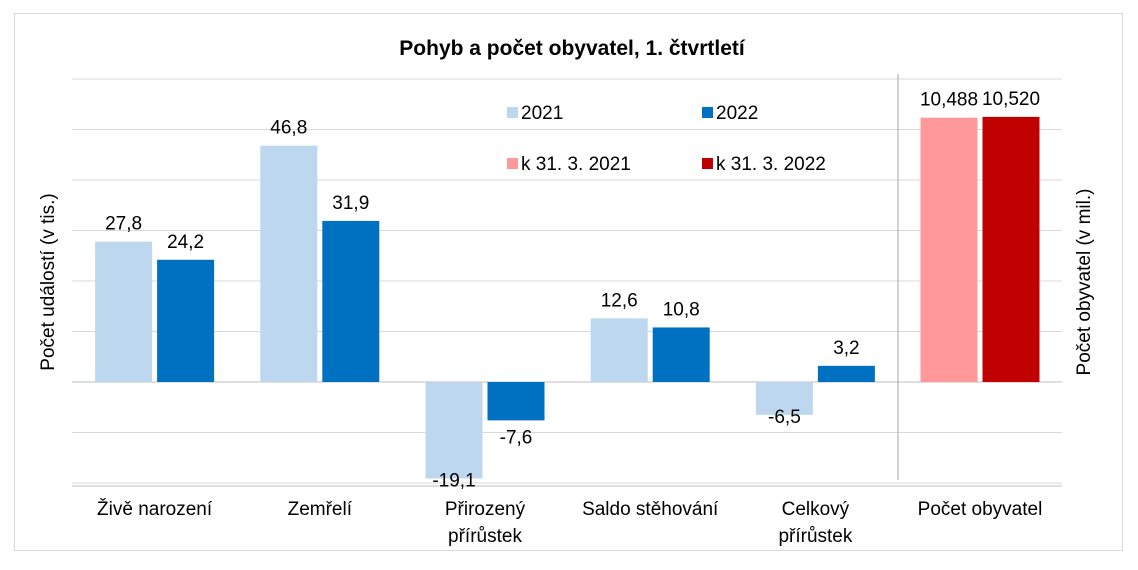 The image size is (1138, 570). I want to click on data-label: 12,6, so click(619, 300).